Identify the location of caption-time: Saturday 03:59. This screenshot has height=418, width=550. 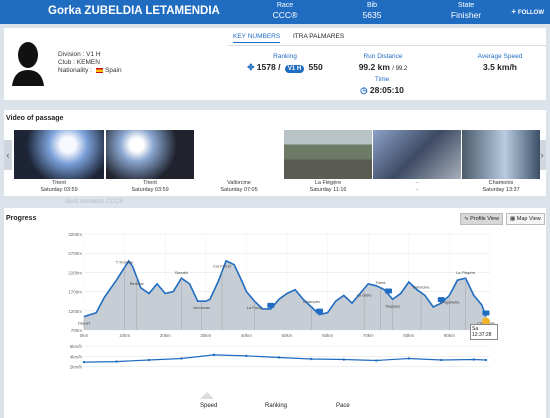
(150, 189).